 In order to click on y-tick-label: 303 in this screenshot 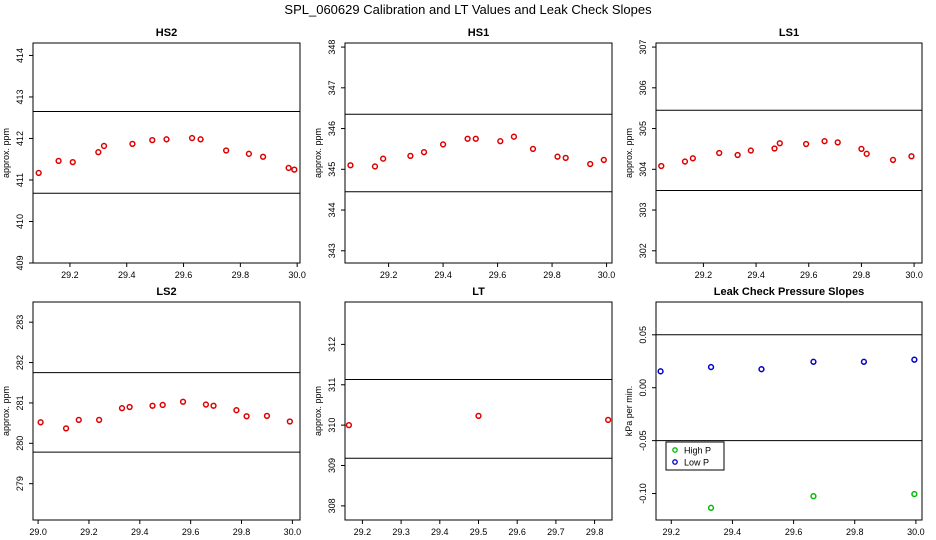, I will do `click(643, 210)`.